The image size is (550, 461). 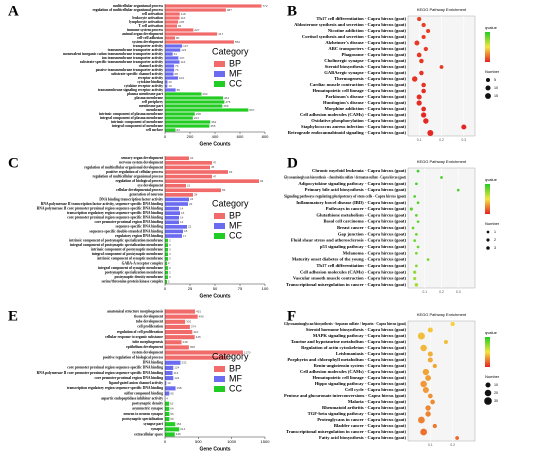 I want to click on size-legend-label: 20, so click(x=496, y=393).